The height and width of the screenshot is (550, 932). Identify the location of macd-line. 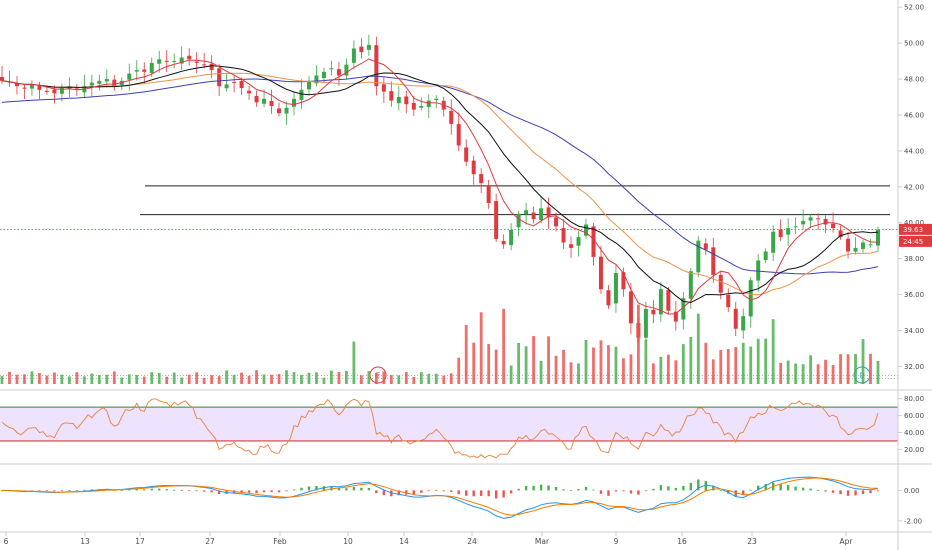
(440, 497).